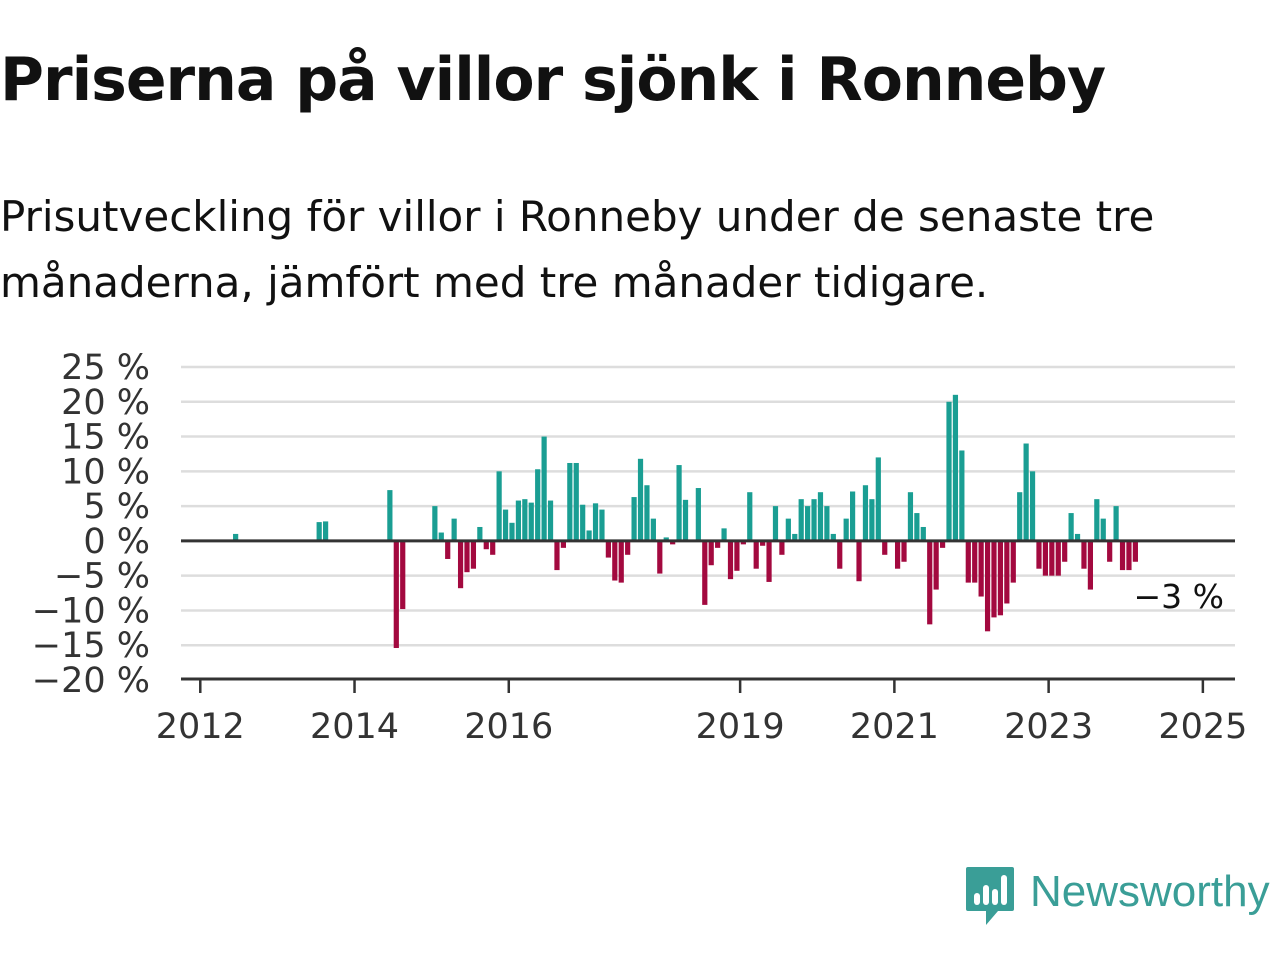 Image resolution: width=1280 pixels, height=960 pixels. I want to click on newsworthy-logo-icon, so click(990, 896).